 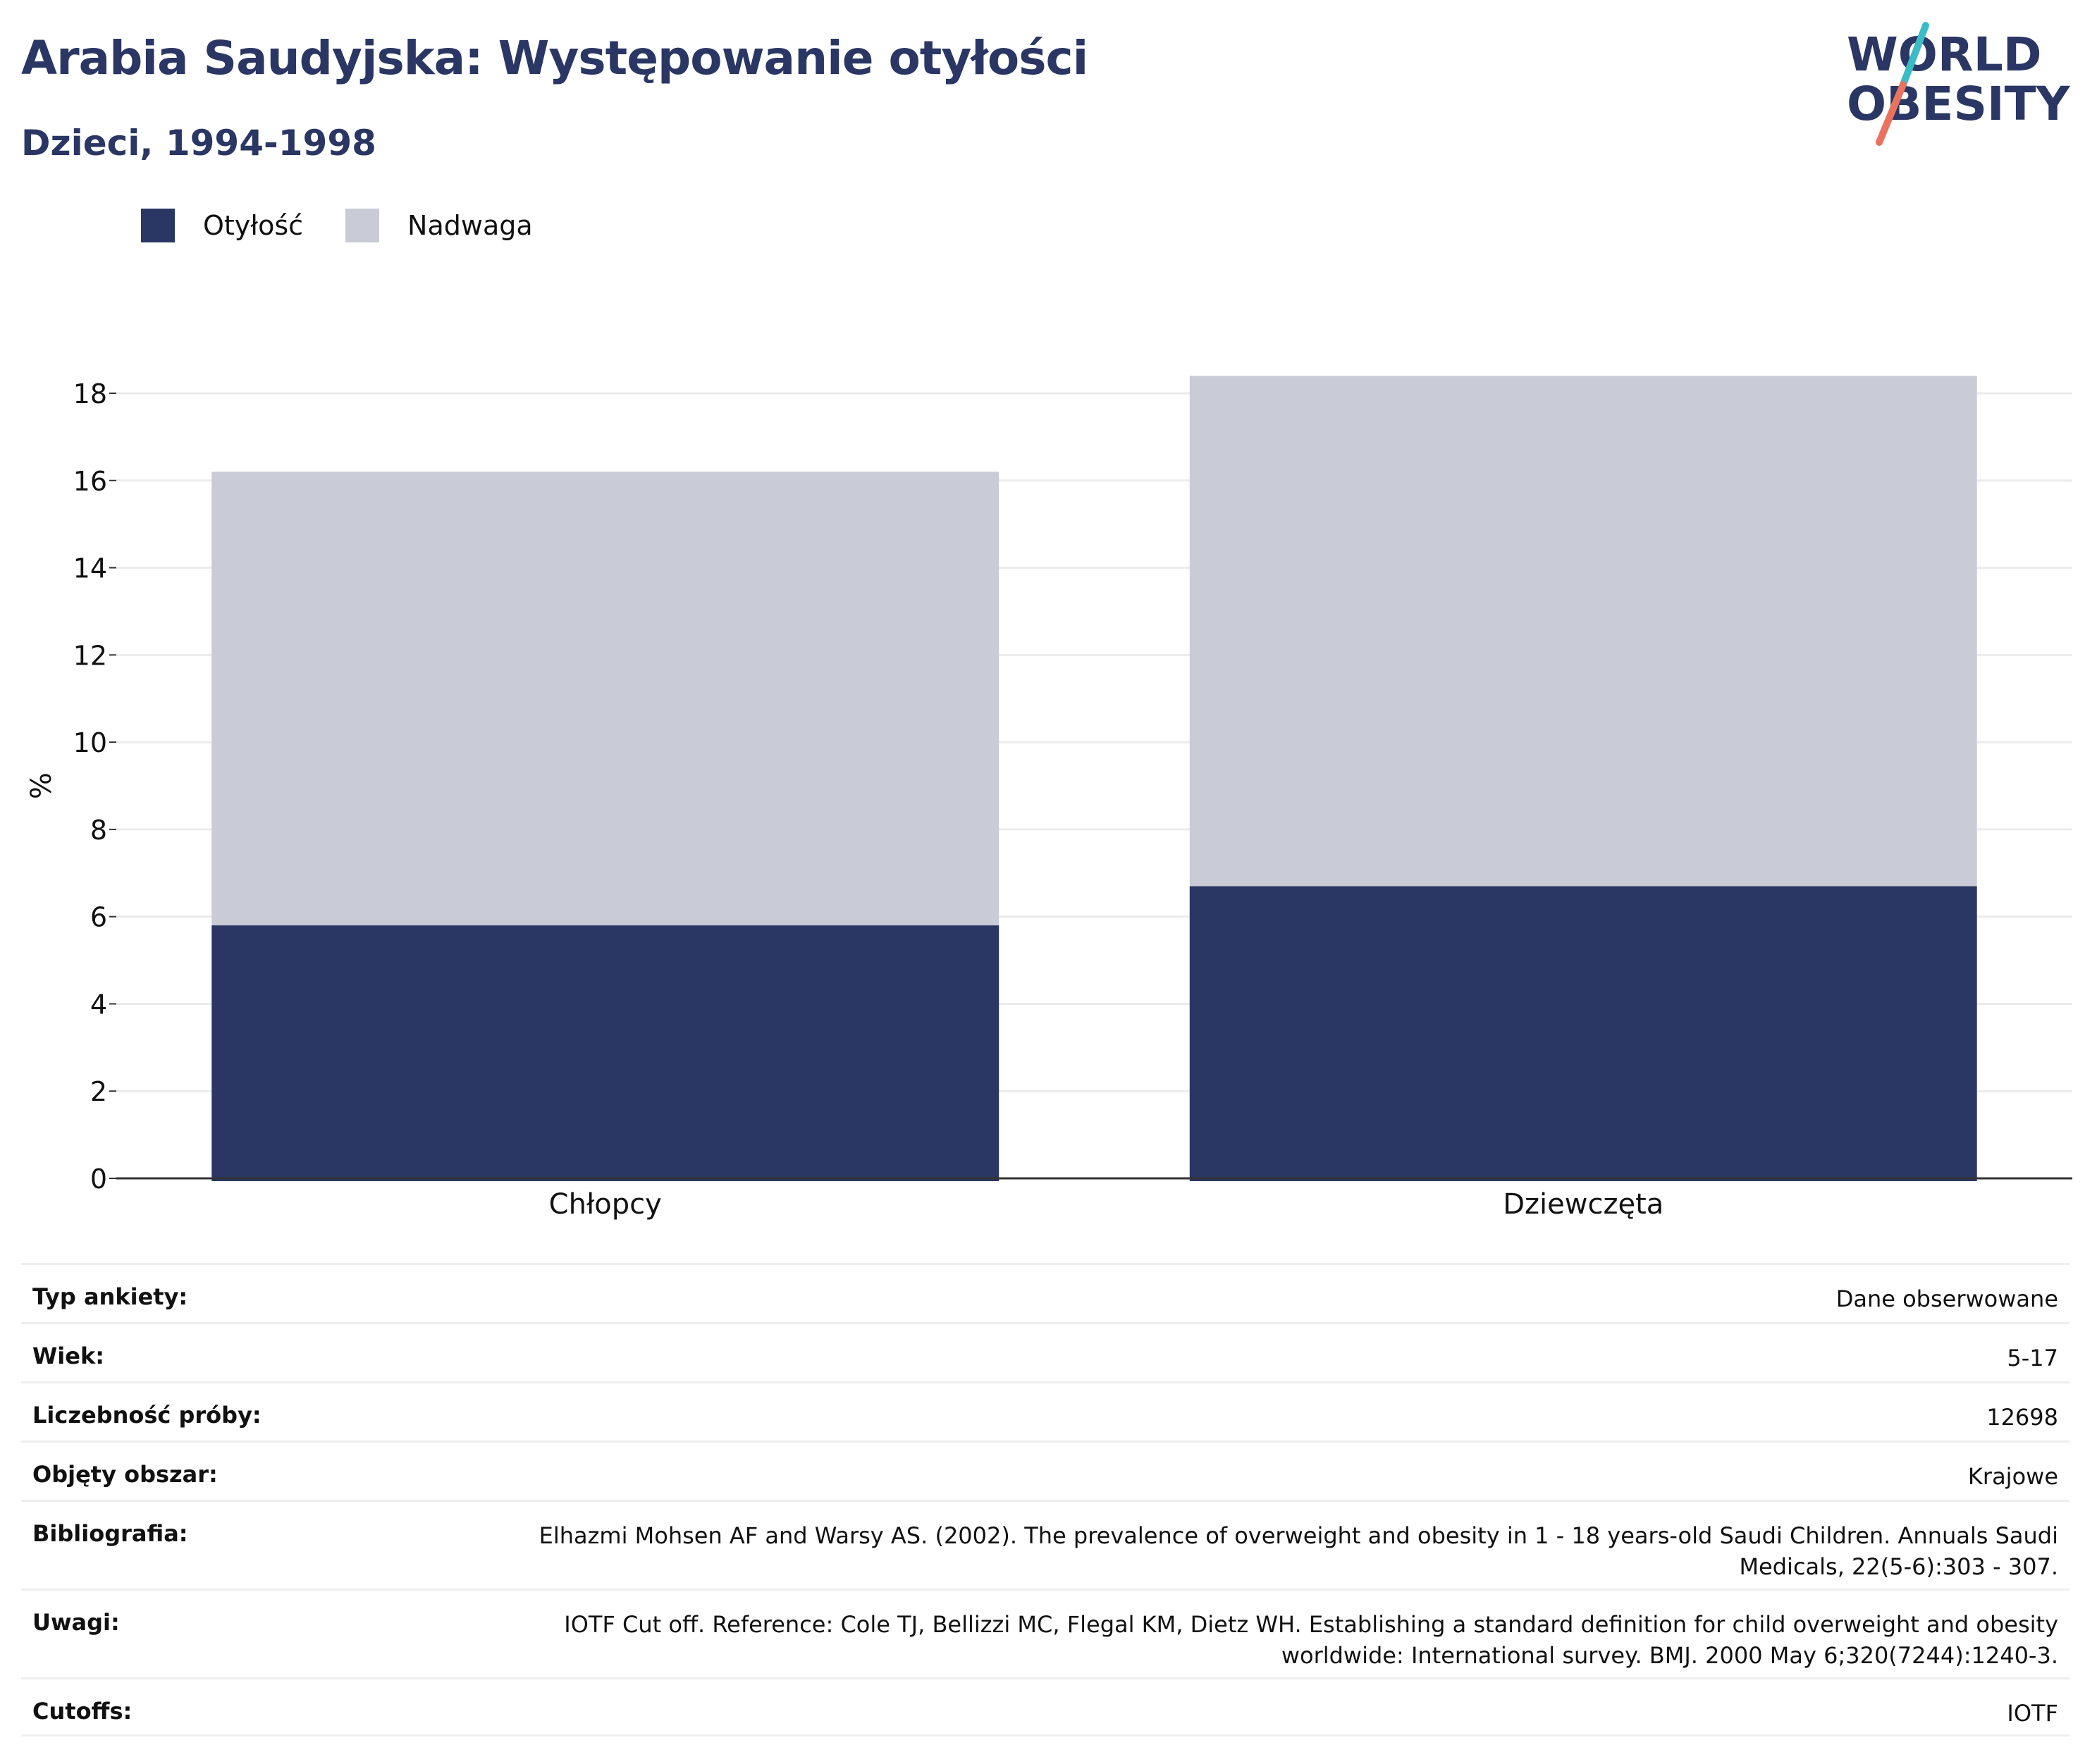 I want to click on y-tick-label: 8, so click(x=98, y=830).